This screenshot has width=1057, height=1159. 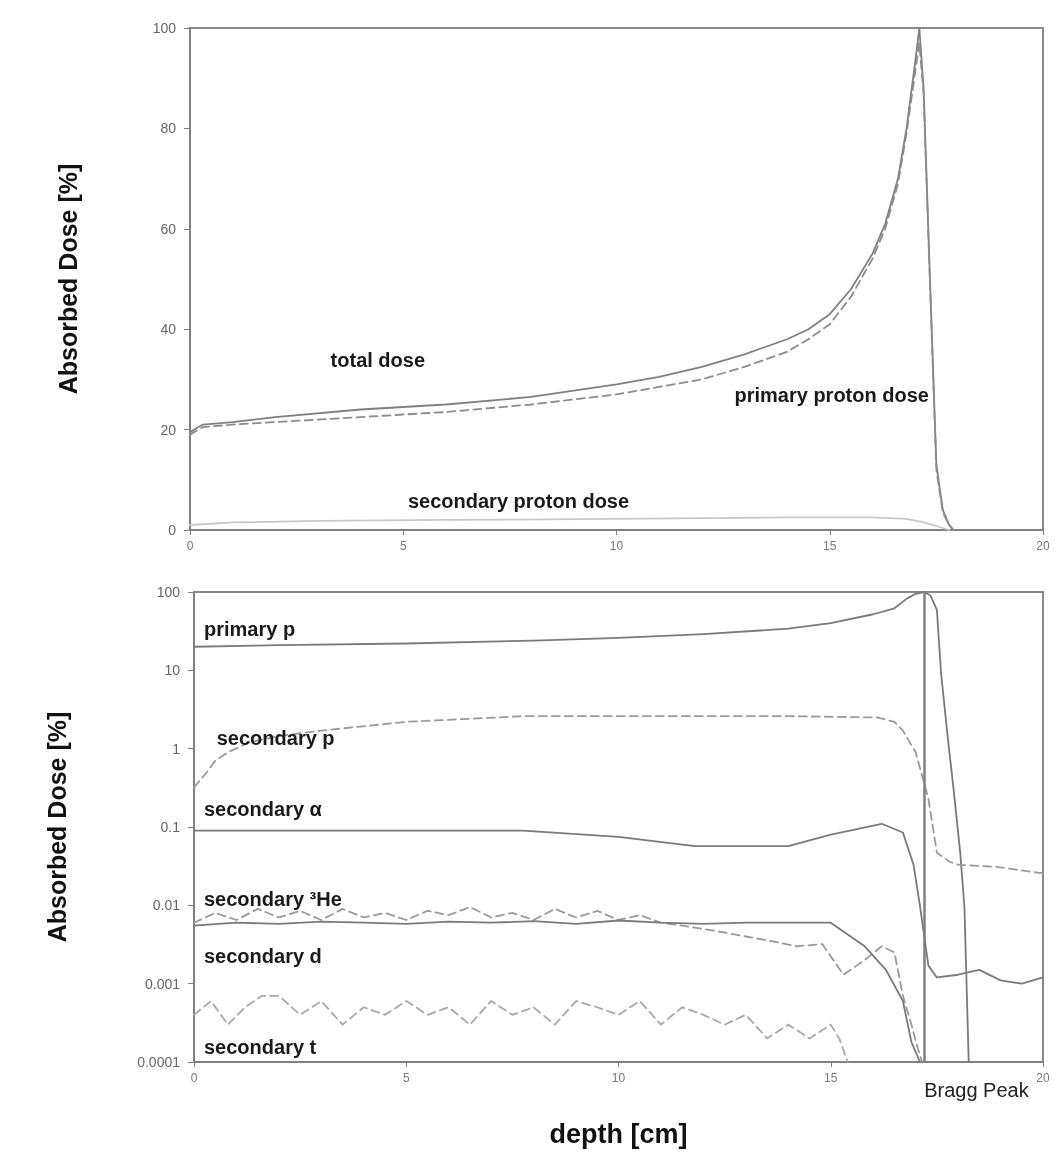 I want to click on y-tick-label: 20, so click(x=168, y=429).